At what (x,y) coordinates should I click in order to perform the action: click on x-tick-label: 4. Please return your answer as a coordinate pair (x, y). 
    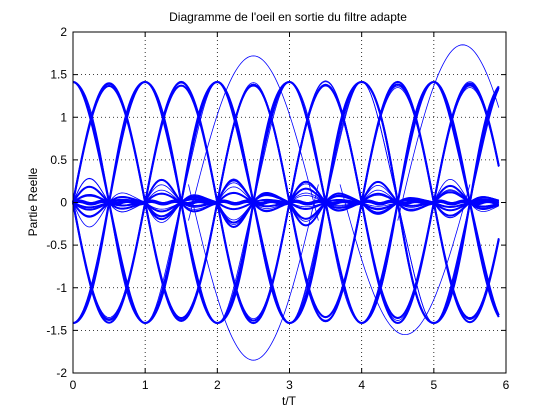
    Looking at the image, I should click on (361, 385).